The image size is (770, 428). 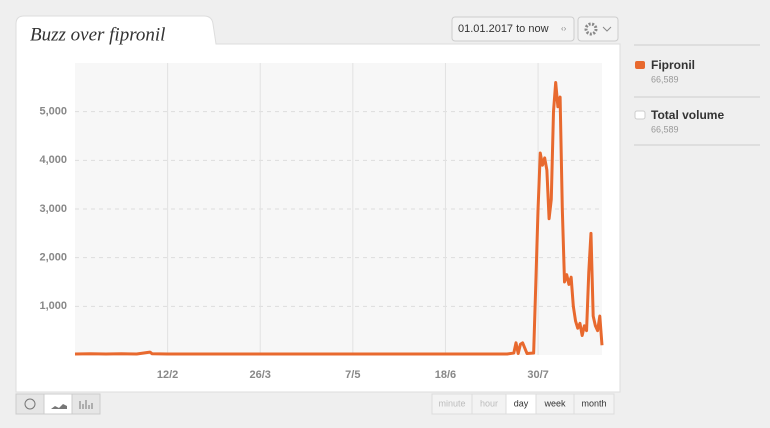 I want to click on resolution-label: day, so click(x=521, y=403).